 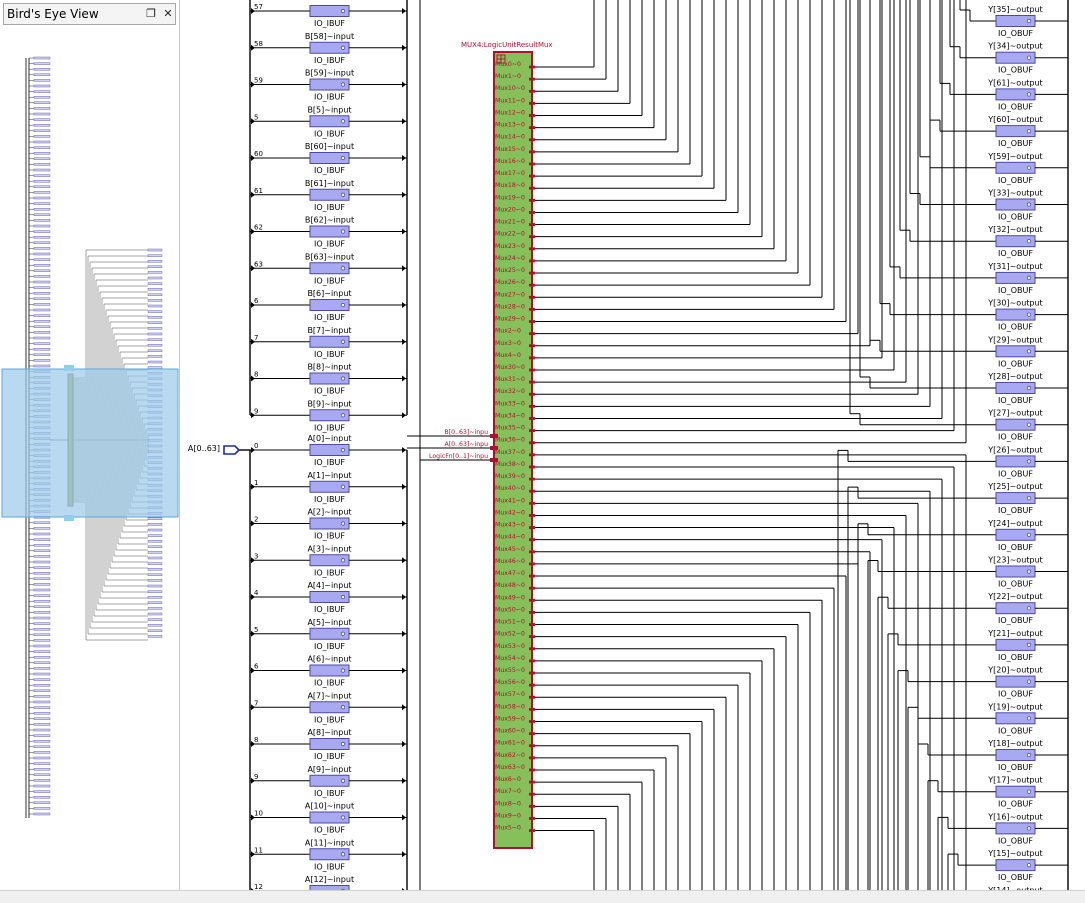 I want to click on b-input-buffer: 6 IO_IBUF B[6]~input, so click(x=328, y=305).